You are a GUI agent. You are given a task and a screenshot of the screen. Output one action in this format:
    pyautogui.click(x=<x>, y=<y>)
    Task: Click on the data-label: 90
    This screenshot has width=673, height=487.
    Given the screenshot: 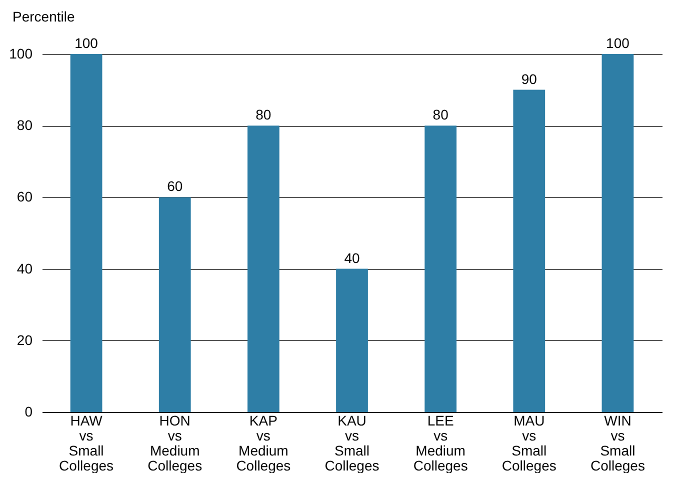 What is the action you would take?
    pyautogui.click(x=529, y=78)
    